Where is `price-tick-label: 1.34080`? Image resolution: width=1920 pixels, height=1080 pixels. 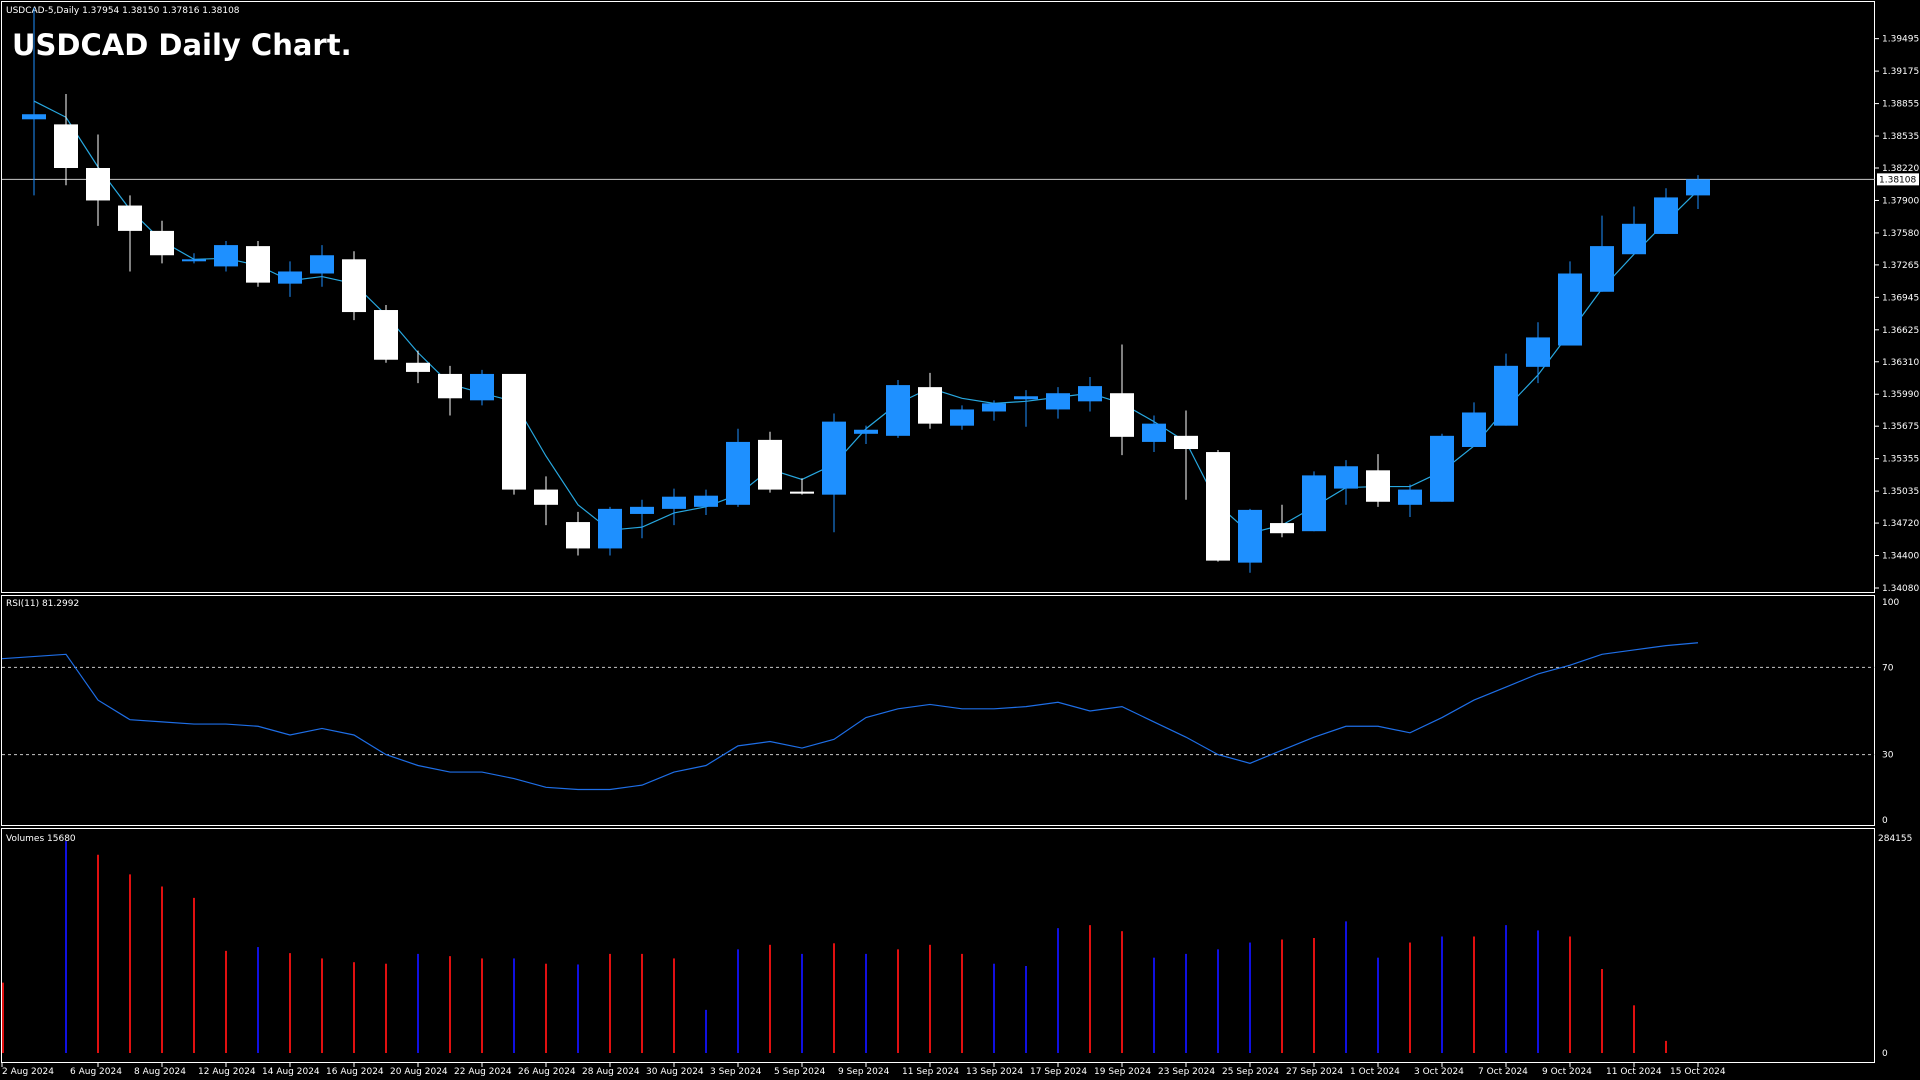
price-tick-label: 1.34080 is located at coordinates (1900, 589).